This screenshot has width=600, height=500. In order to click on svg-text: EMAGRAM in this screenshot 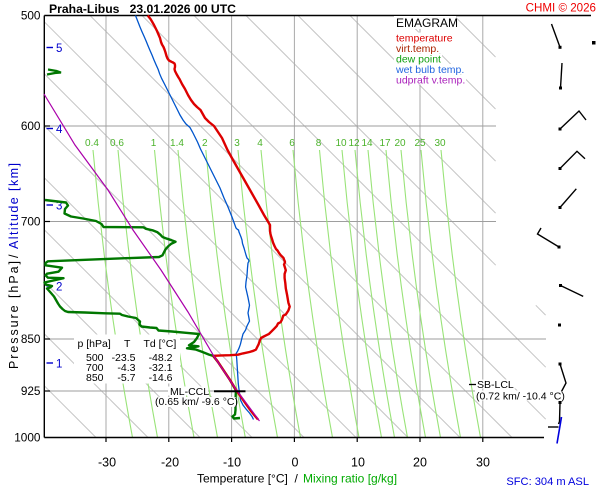, I will do `click(427, 23)`.